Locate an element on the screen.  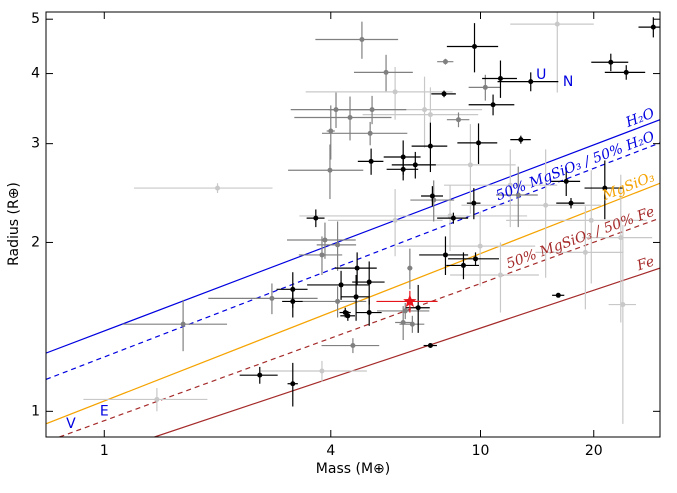
y-tick-label: 1 is located at coordinates (35, 411).